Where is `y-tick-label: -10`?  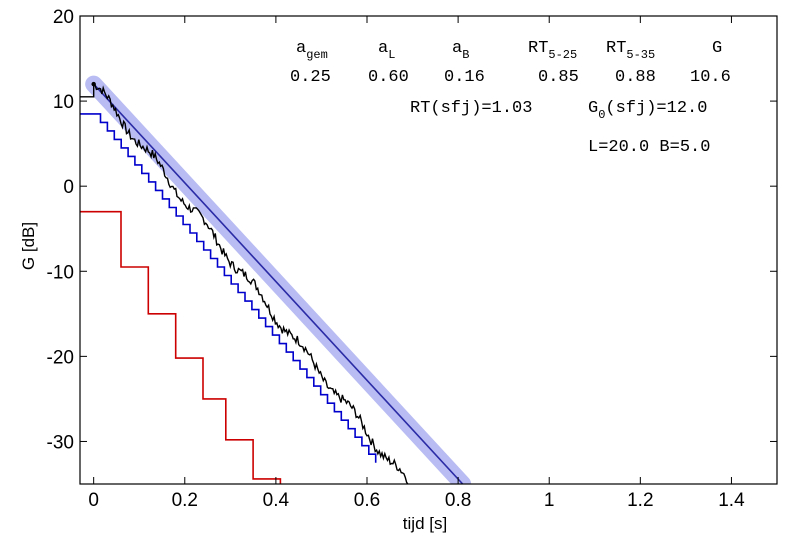 y-tick-label: -10 is located at coordinates (60, 272).